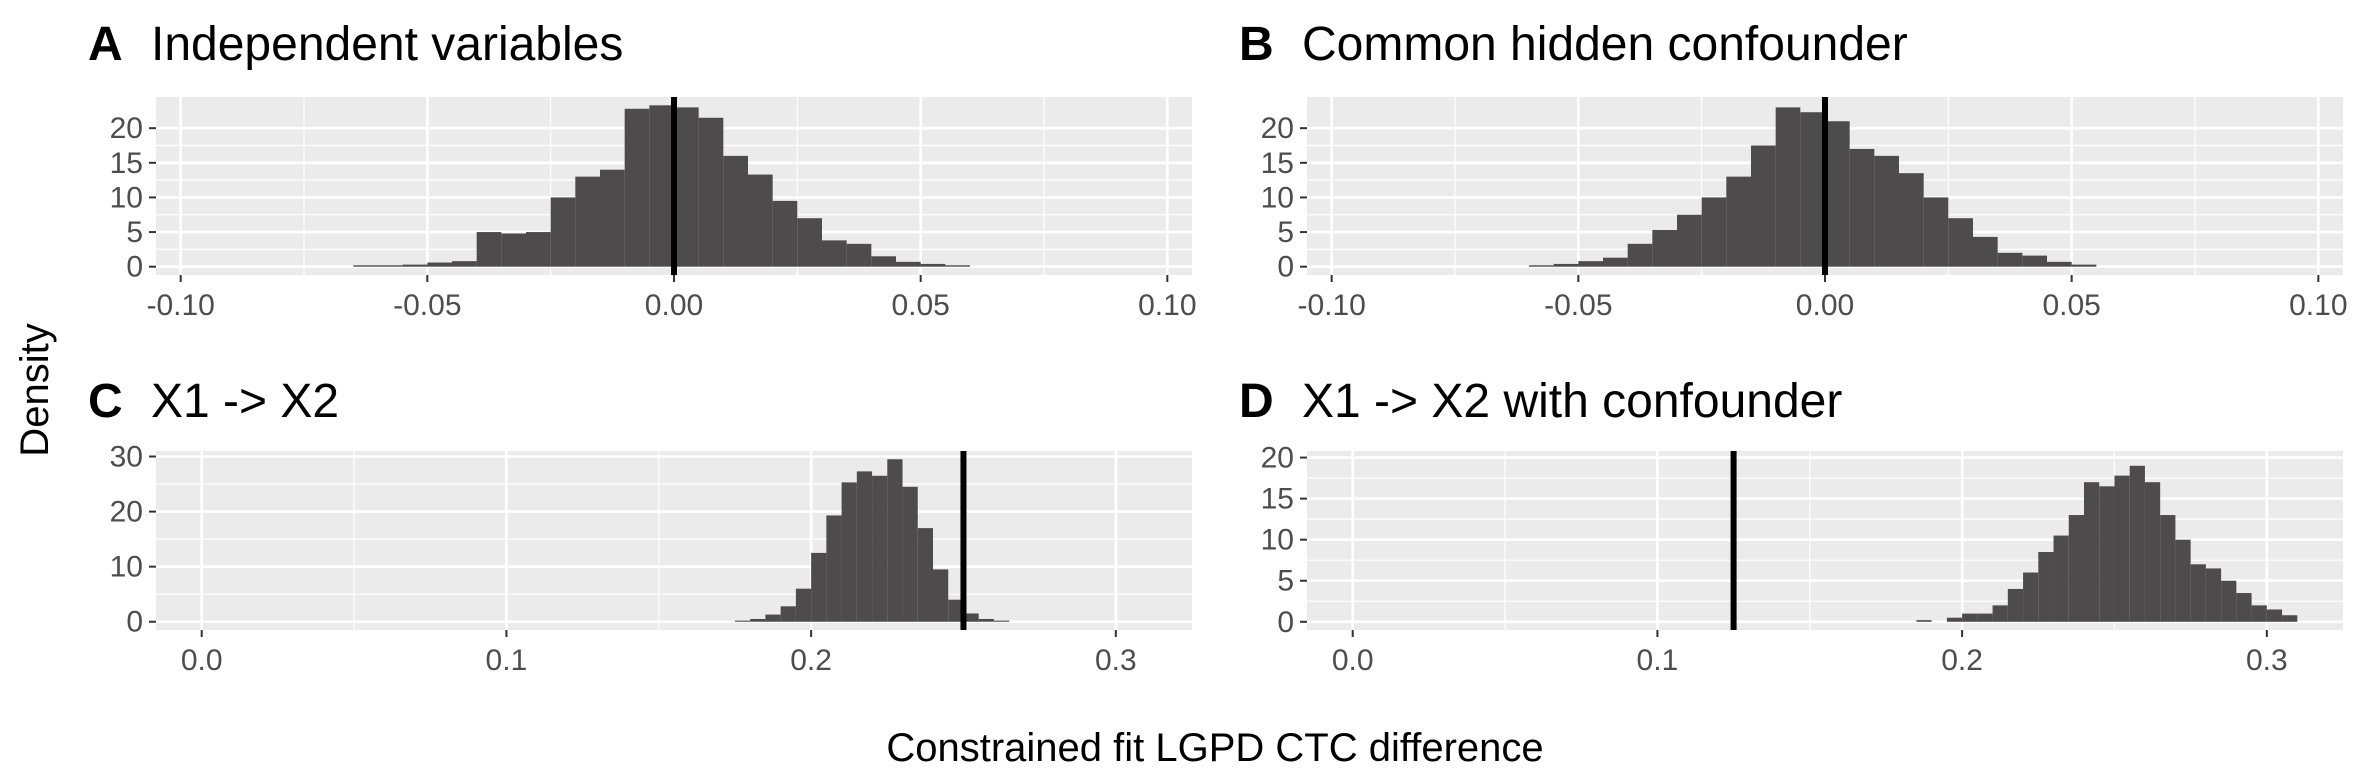 The image size is (2362, 779). I want to click on y-axis-label: Density, so click(35, 389).